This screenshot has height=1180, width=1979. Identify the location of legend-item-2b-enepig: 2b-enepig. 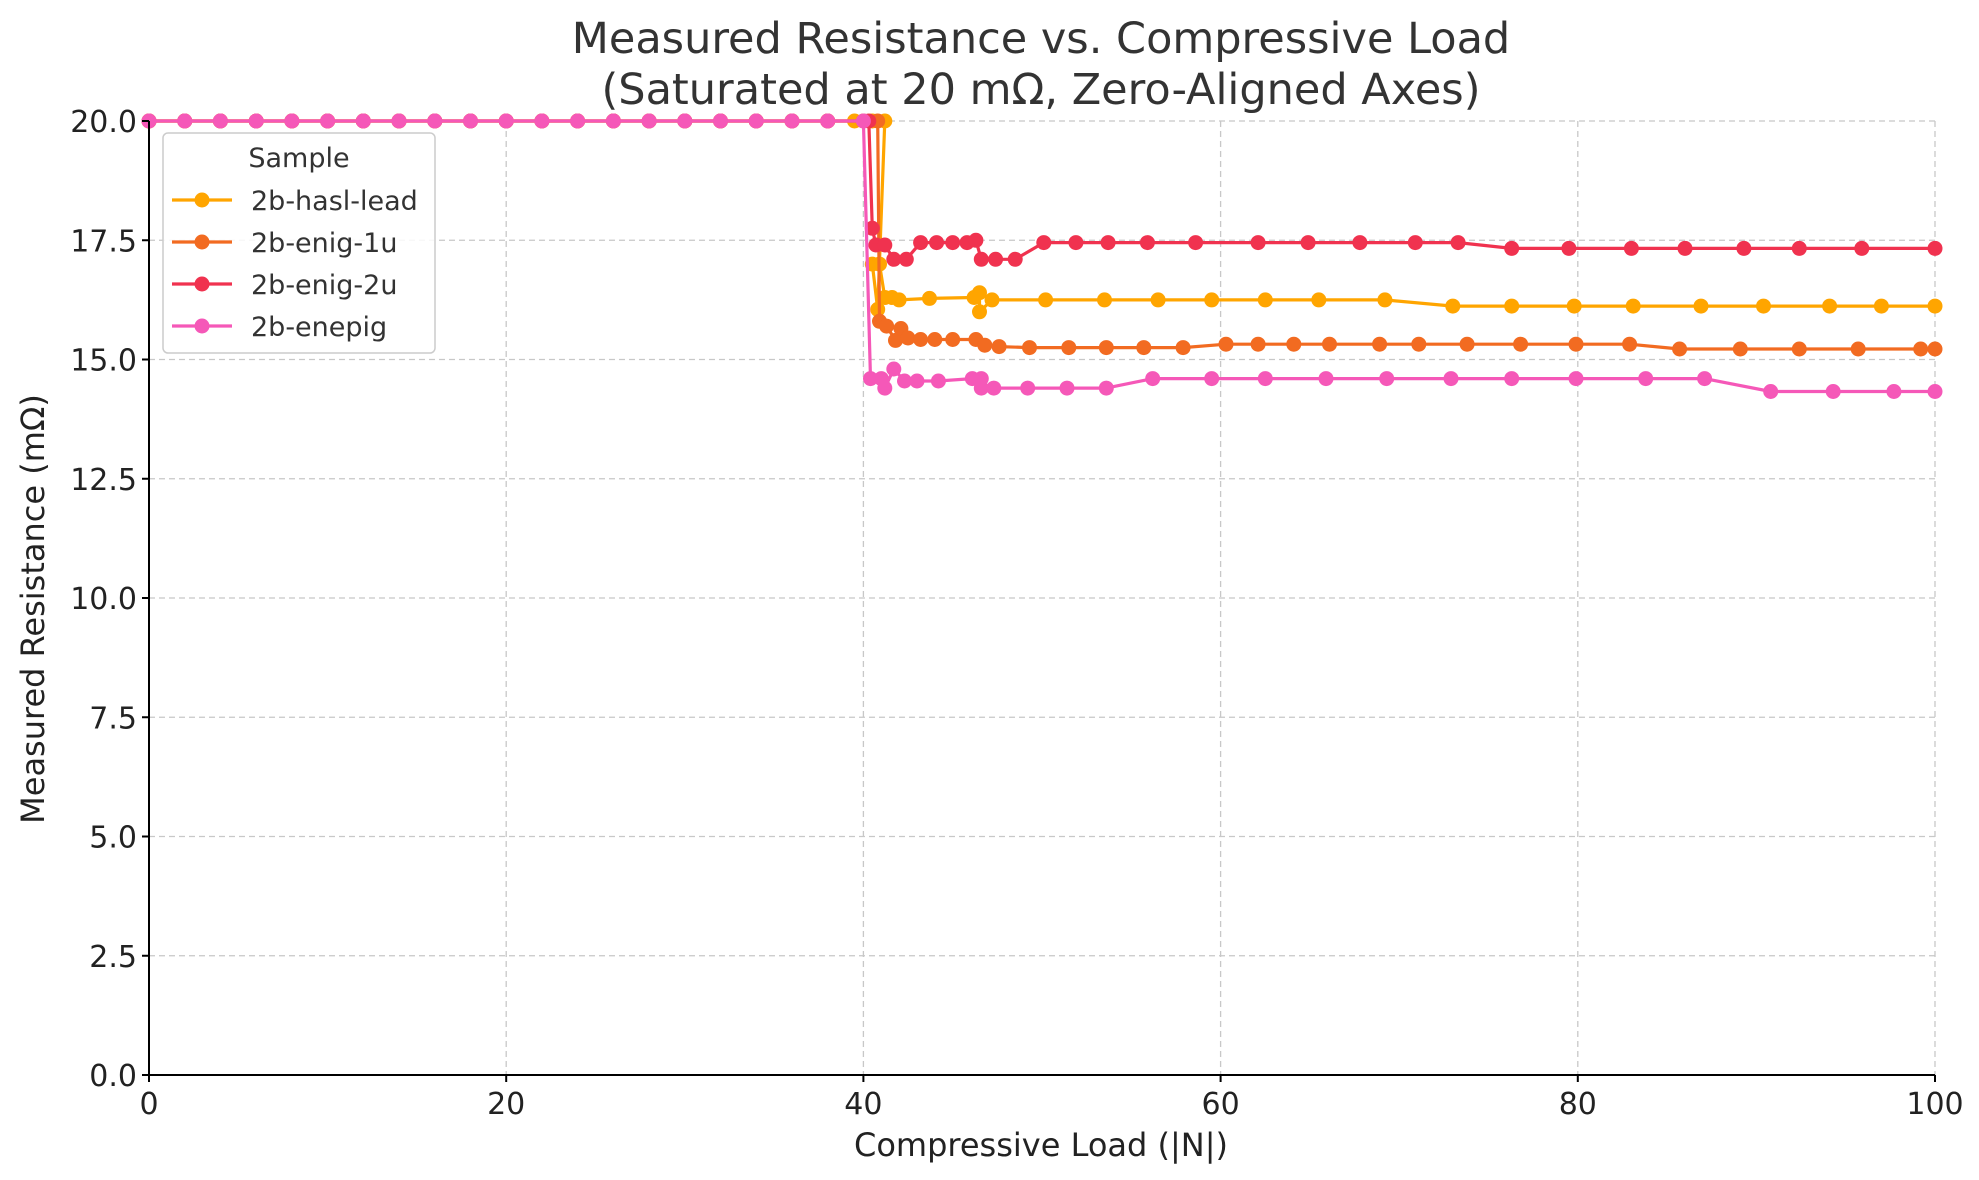
(279, 327).